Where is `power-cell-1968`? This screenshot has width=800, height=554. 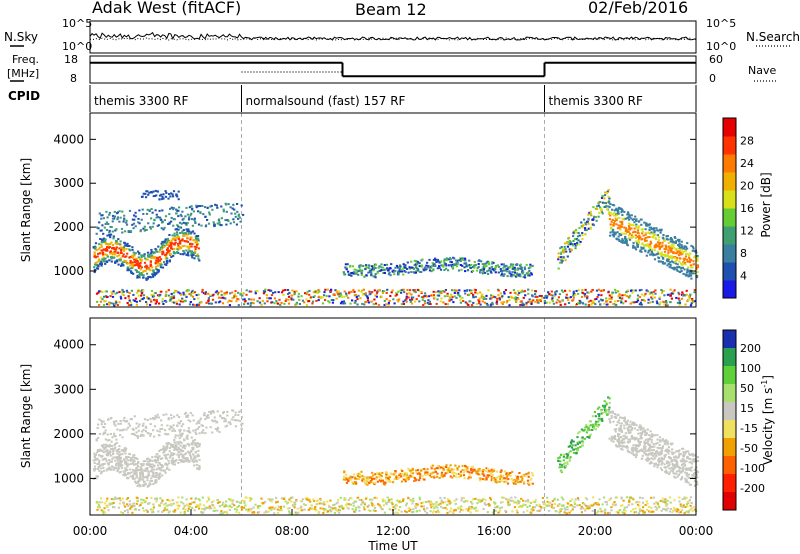
power-cell-1968 is located at coordinates (394, 274).